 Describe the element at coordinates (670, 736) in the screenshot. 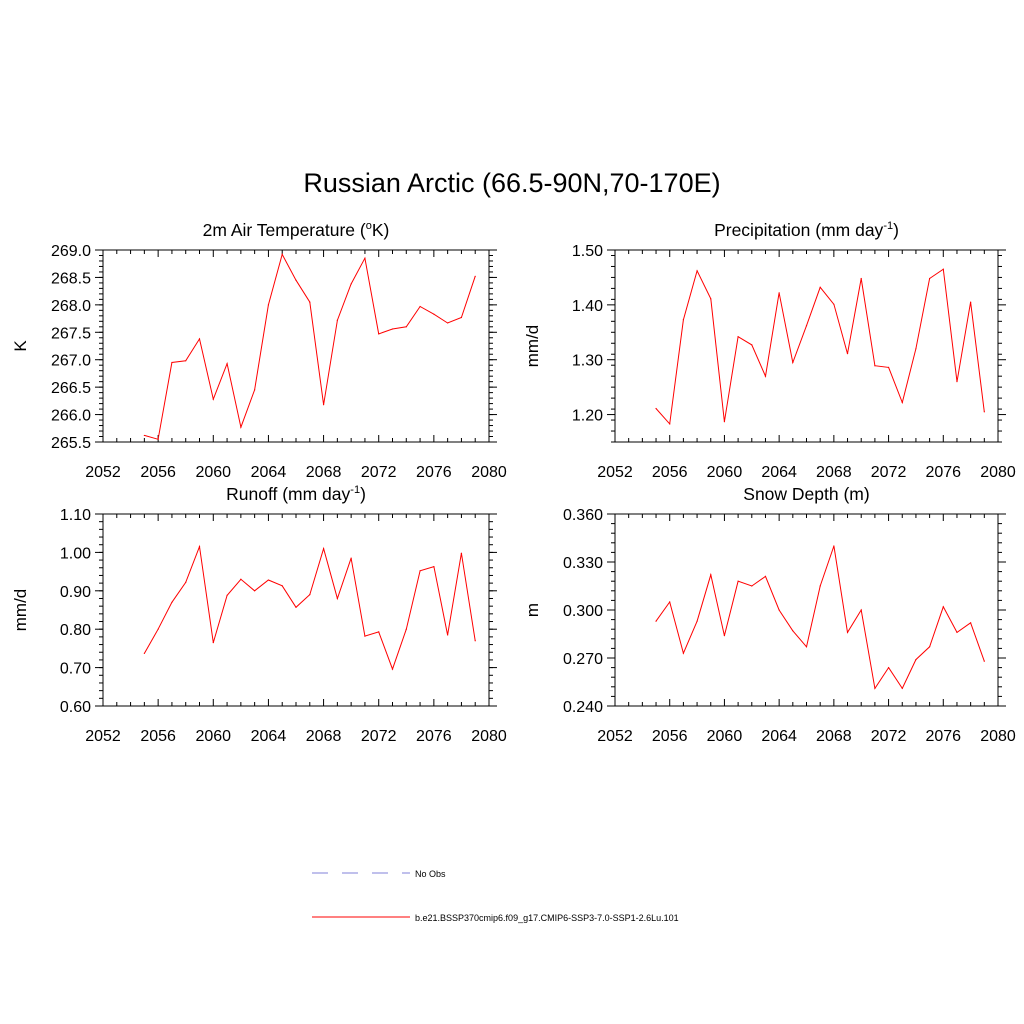

I see `snow-depth-x-tick-label: 2056` at that location.